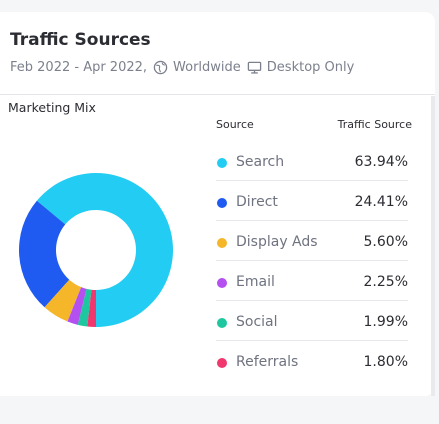 The width and height of the screenshot is (439, 424). Describe the element at coordinates (105, 249) in the screenshot. I see `slice-search` at that location.